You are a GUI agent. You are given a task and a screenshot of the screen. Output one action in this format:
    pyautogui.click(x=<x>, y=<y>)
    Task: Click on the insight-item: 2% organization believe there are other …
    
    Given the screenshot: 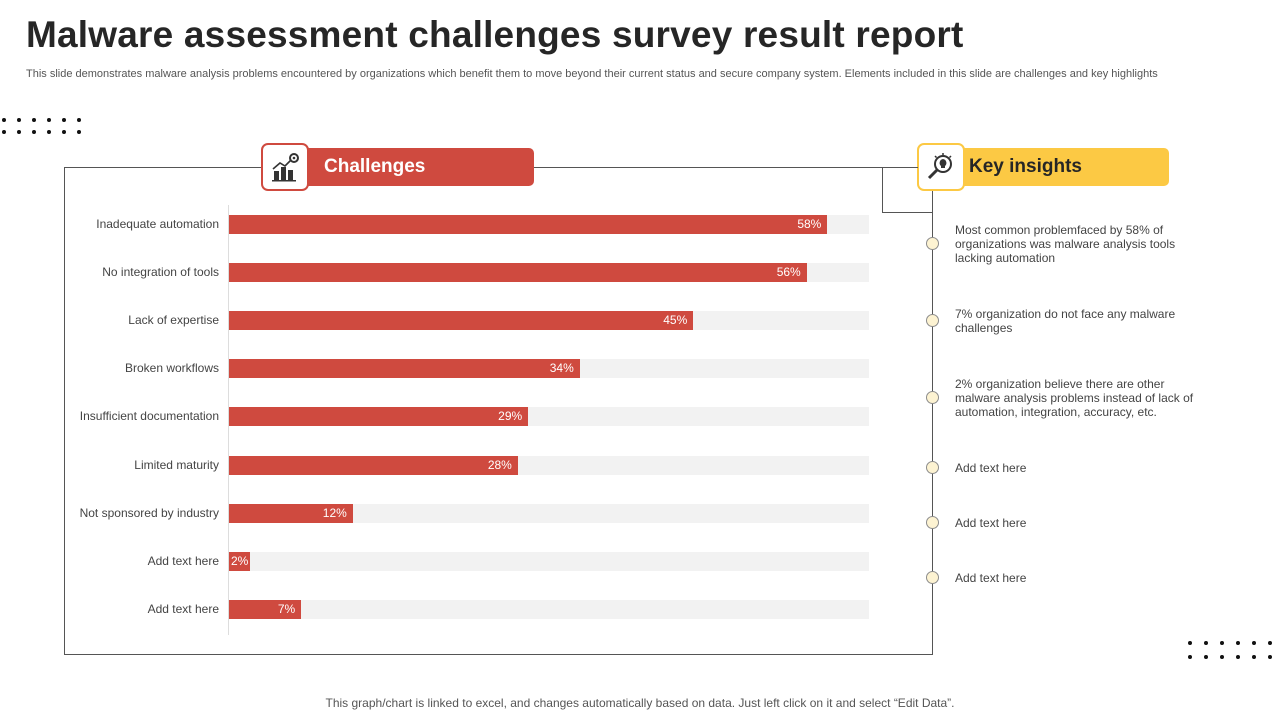 What is the action you would take?
    pyautogui.click(x=1074, y=398)
    